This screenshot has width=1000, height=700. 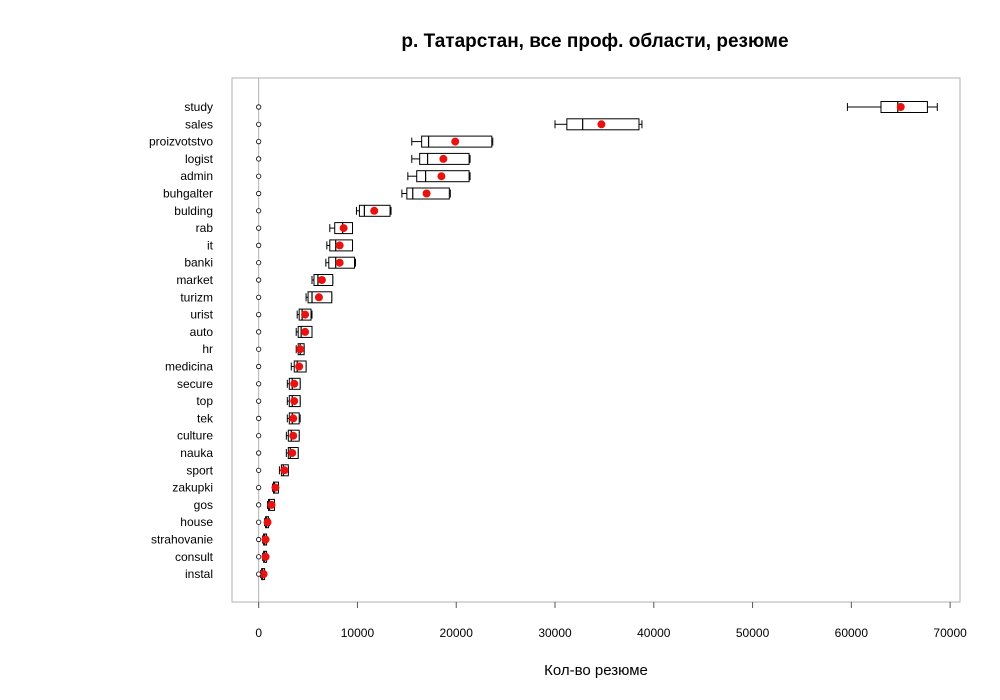 What do you see at coordinates (196, 453) in the screenshot?
I see `category-label: nauka` at bounding box center [196, 453].